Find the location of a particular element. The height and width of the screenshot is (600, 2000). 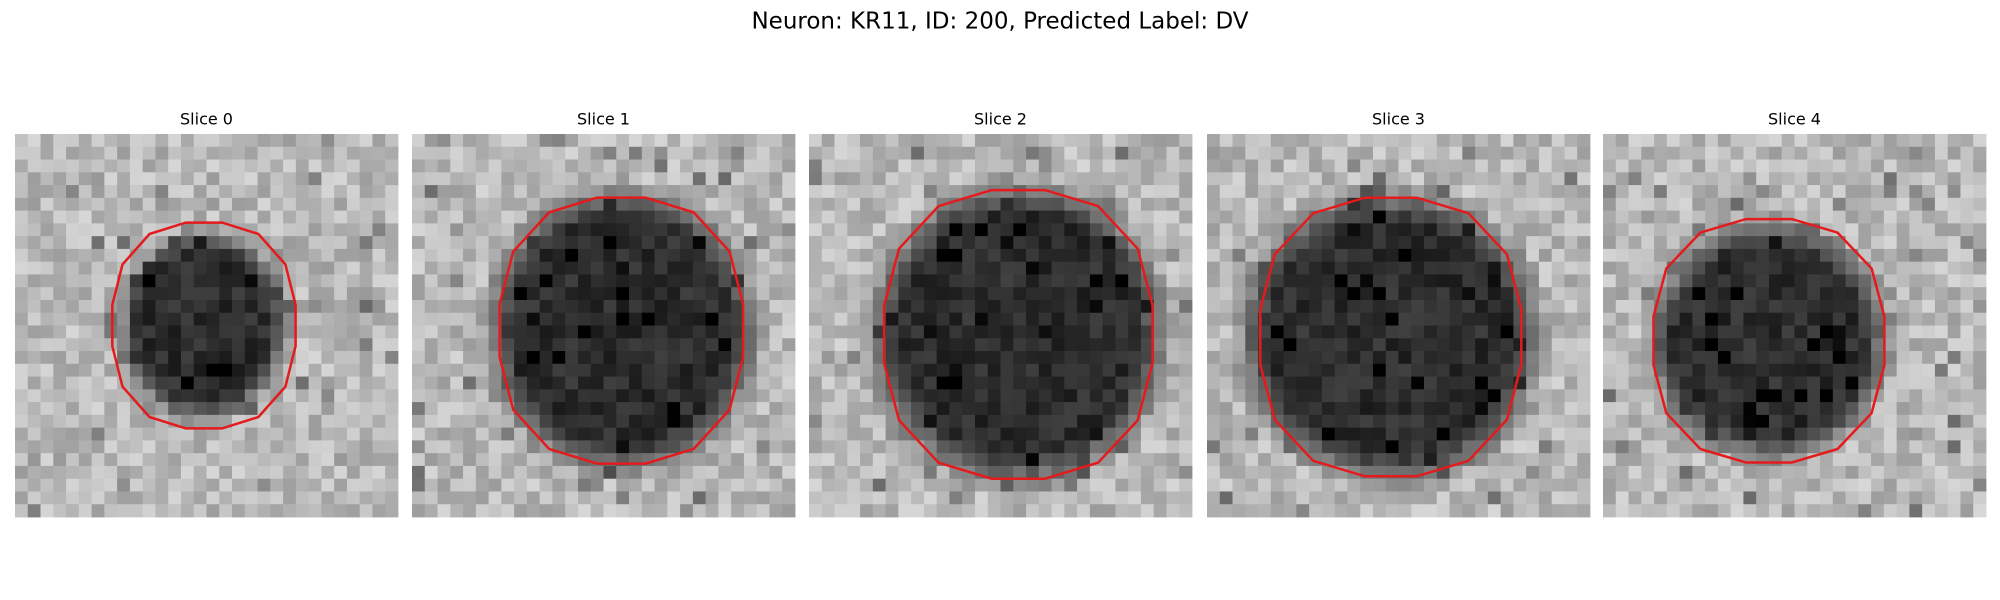

slice-image is located at coordinates (1001, 326).